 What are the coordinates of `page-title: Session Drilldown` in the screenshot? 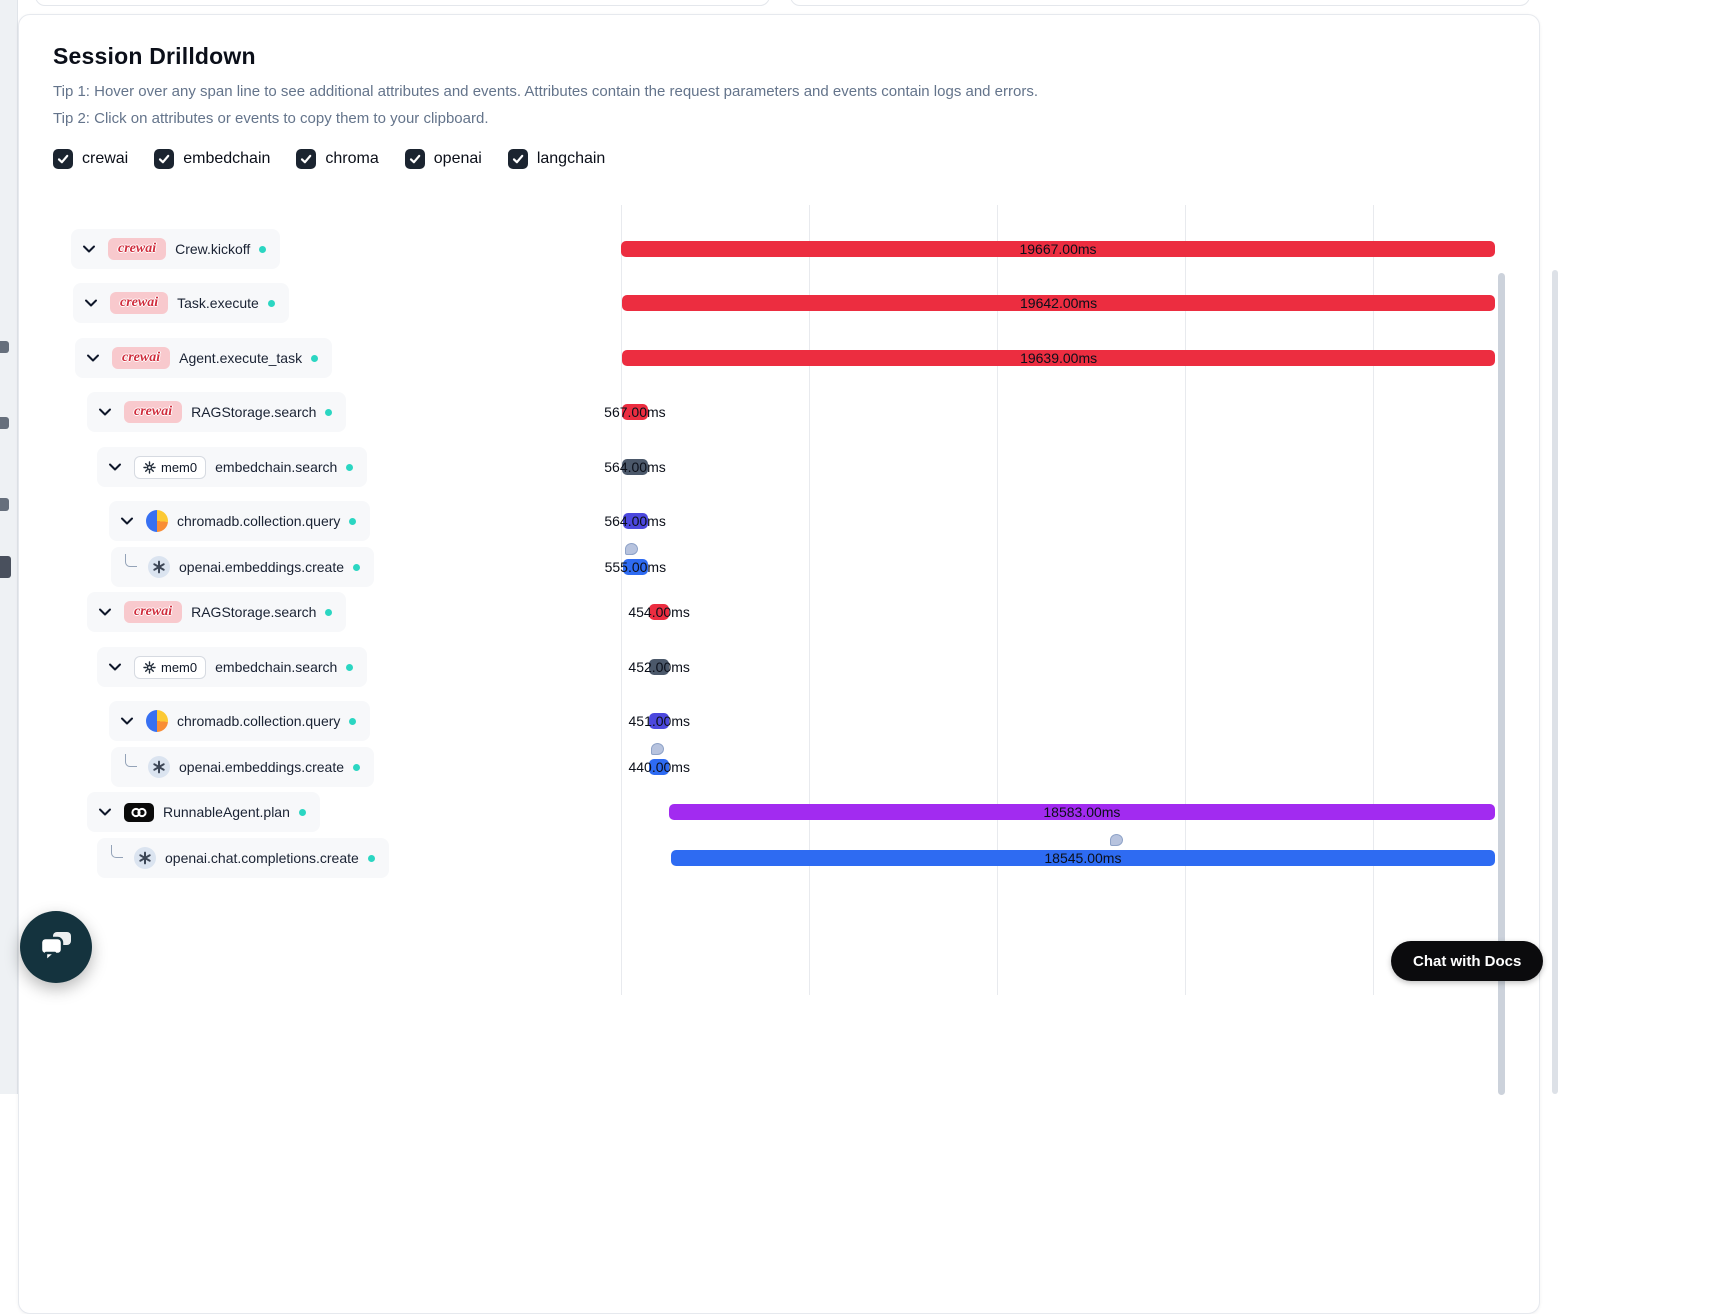 It's located at (154, 56).